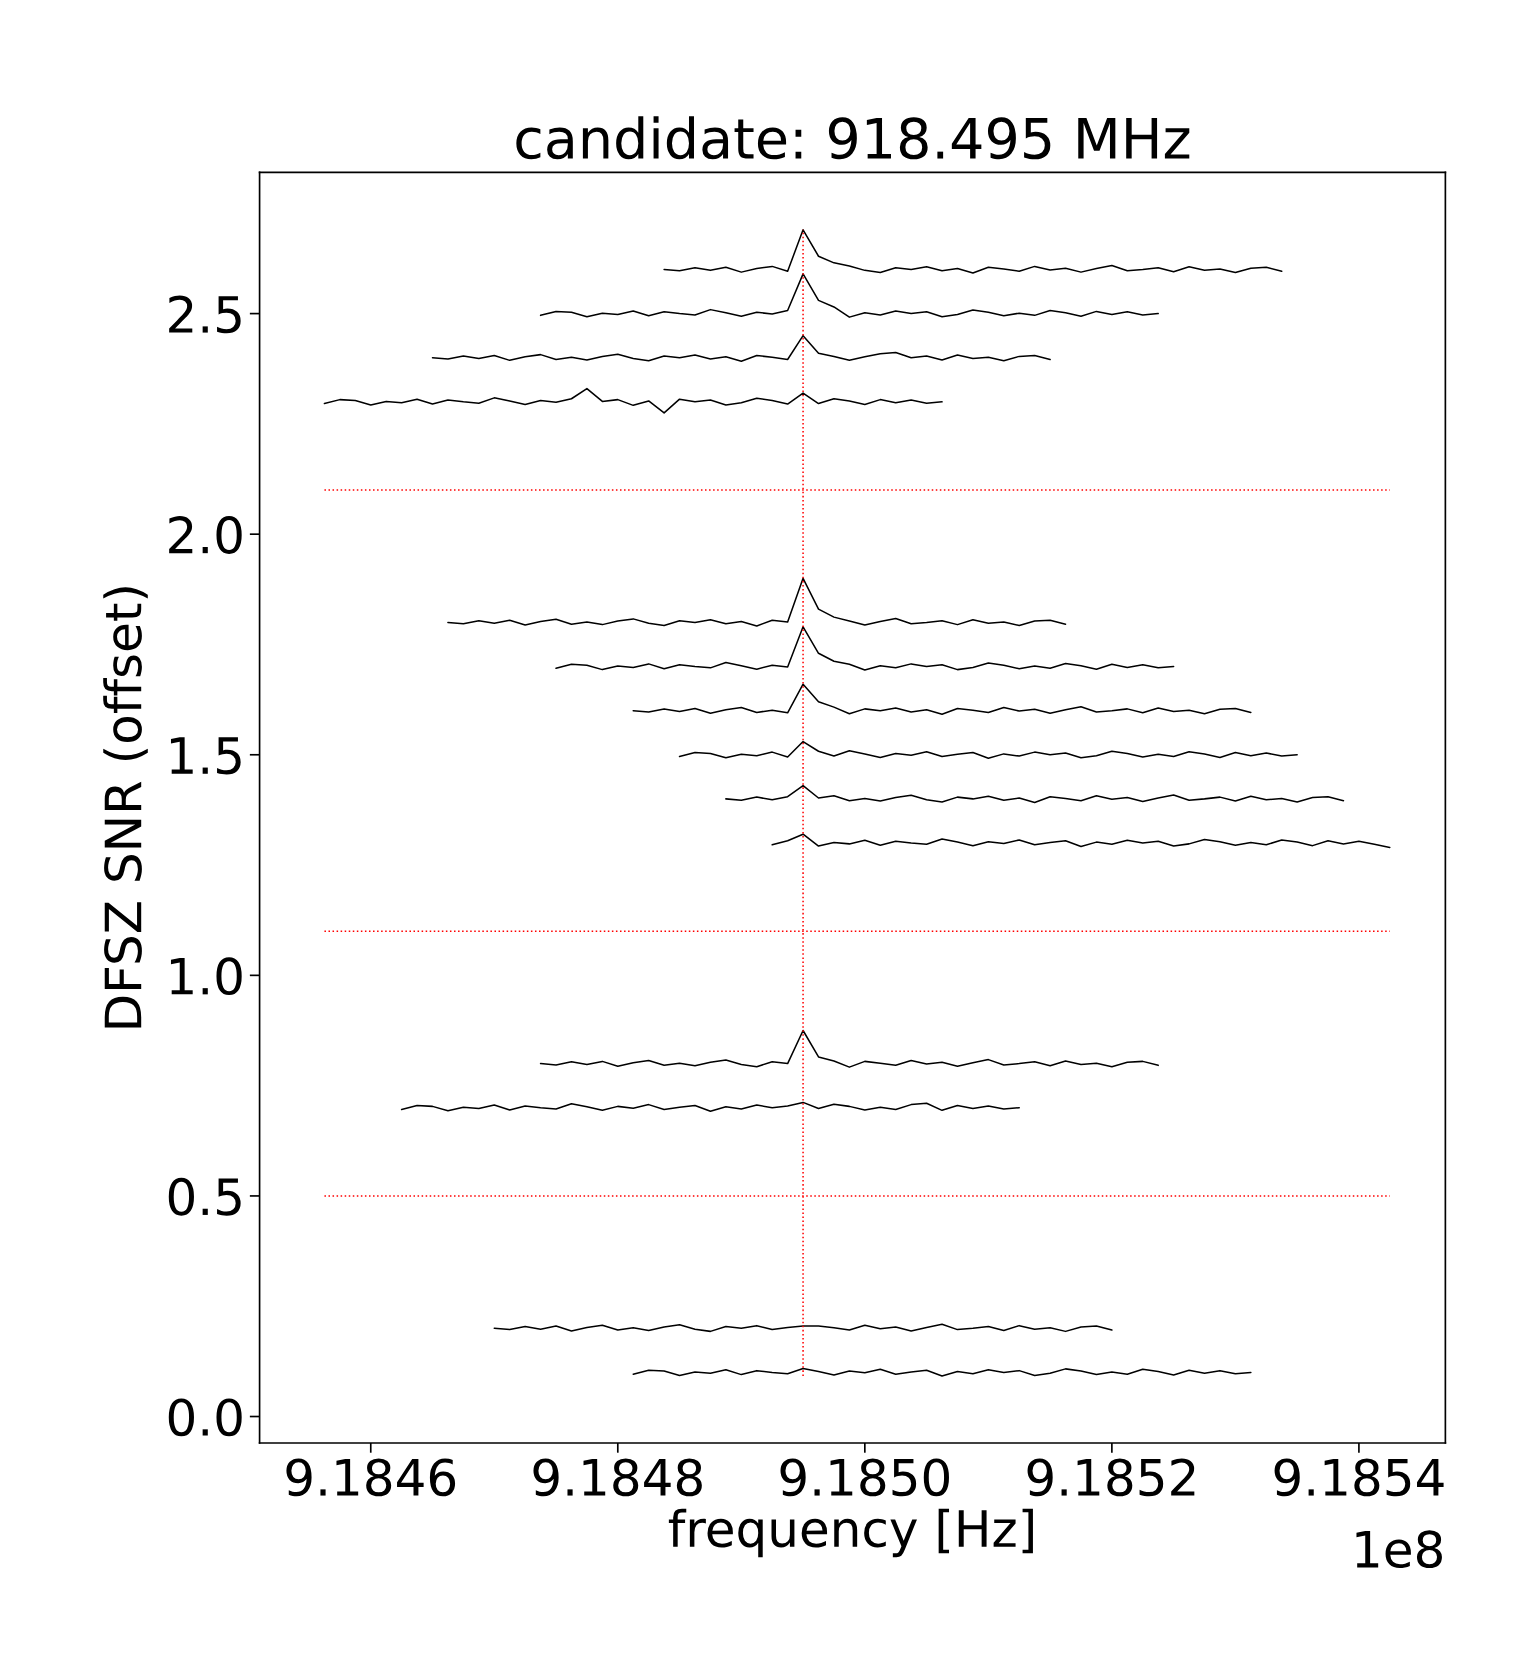 The height and width of the screenshot is (1674, 1536). I want to click on x-tick-label: 9.1854, so click(1359, 1477).